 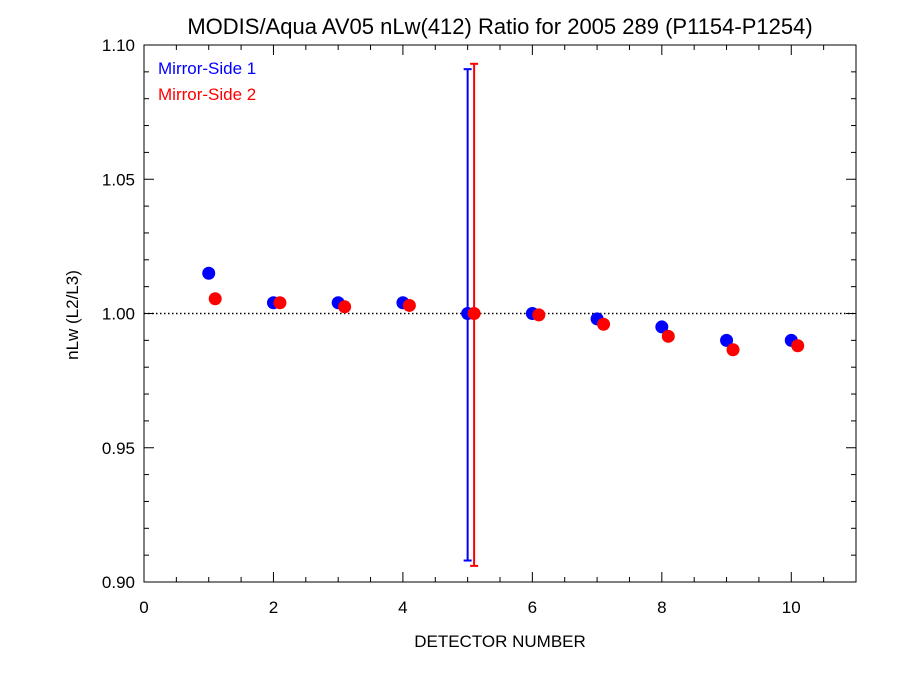 I want to click on legend-item-mirror-side-1: Mirror-Side 1, so click(x=207, y=68).